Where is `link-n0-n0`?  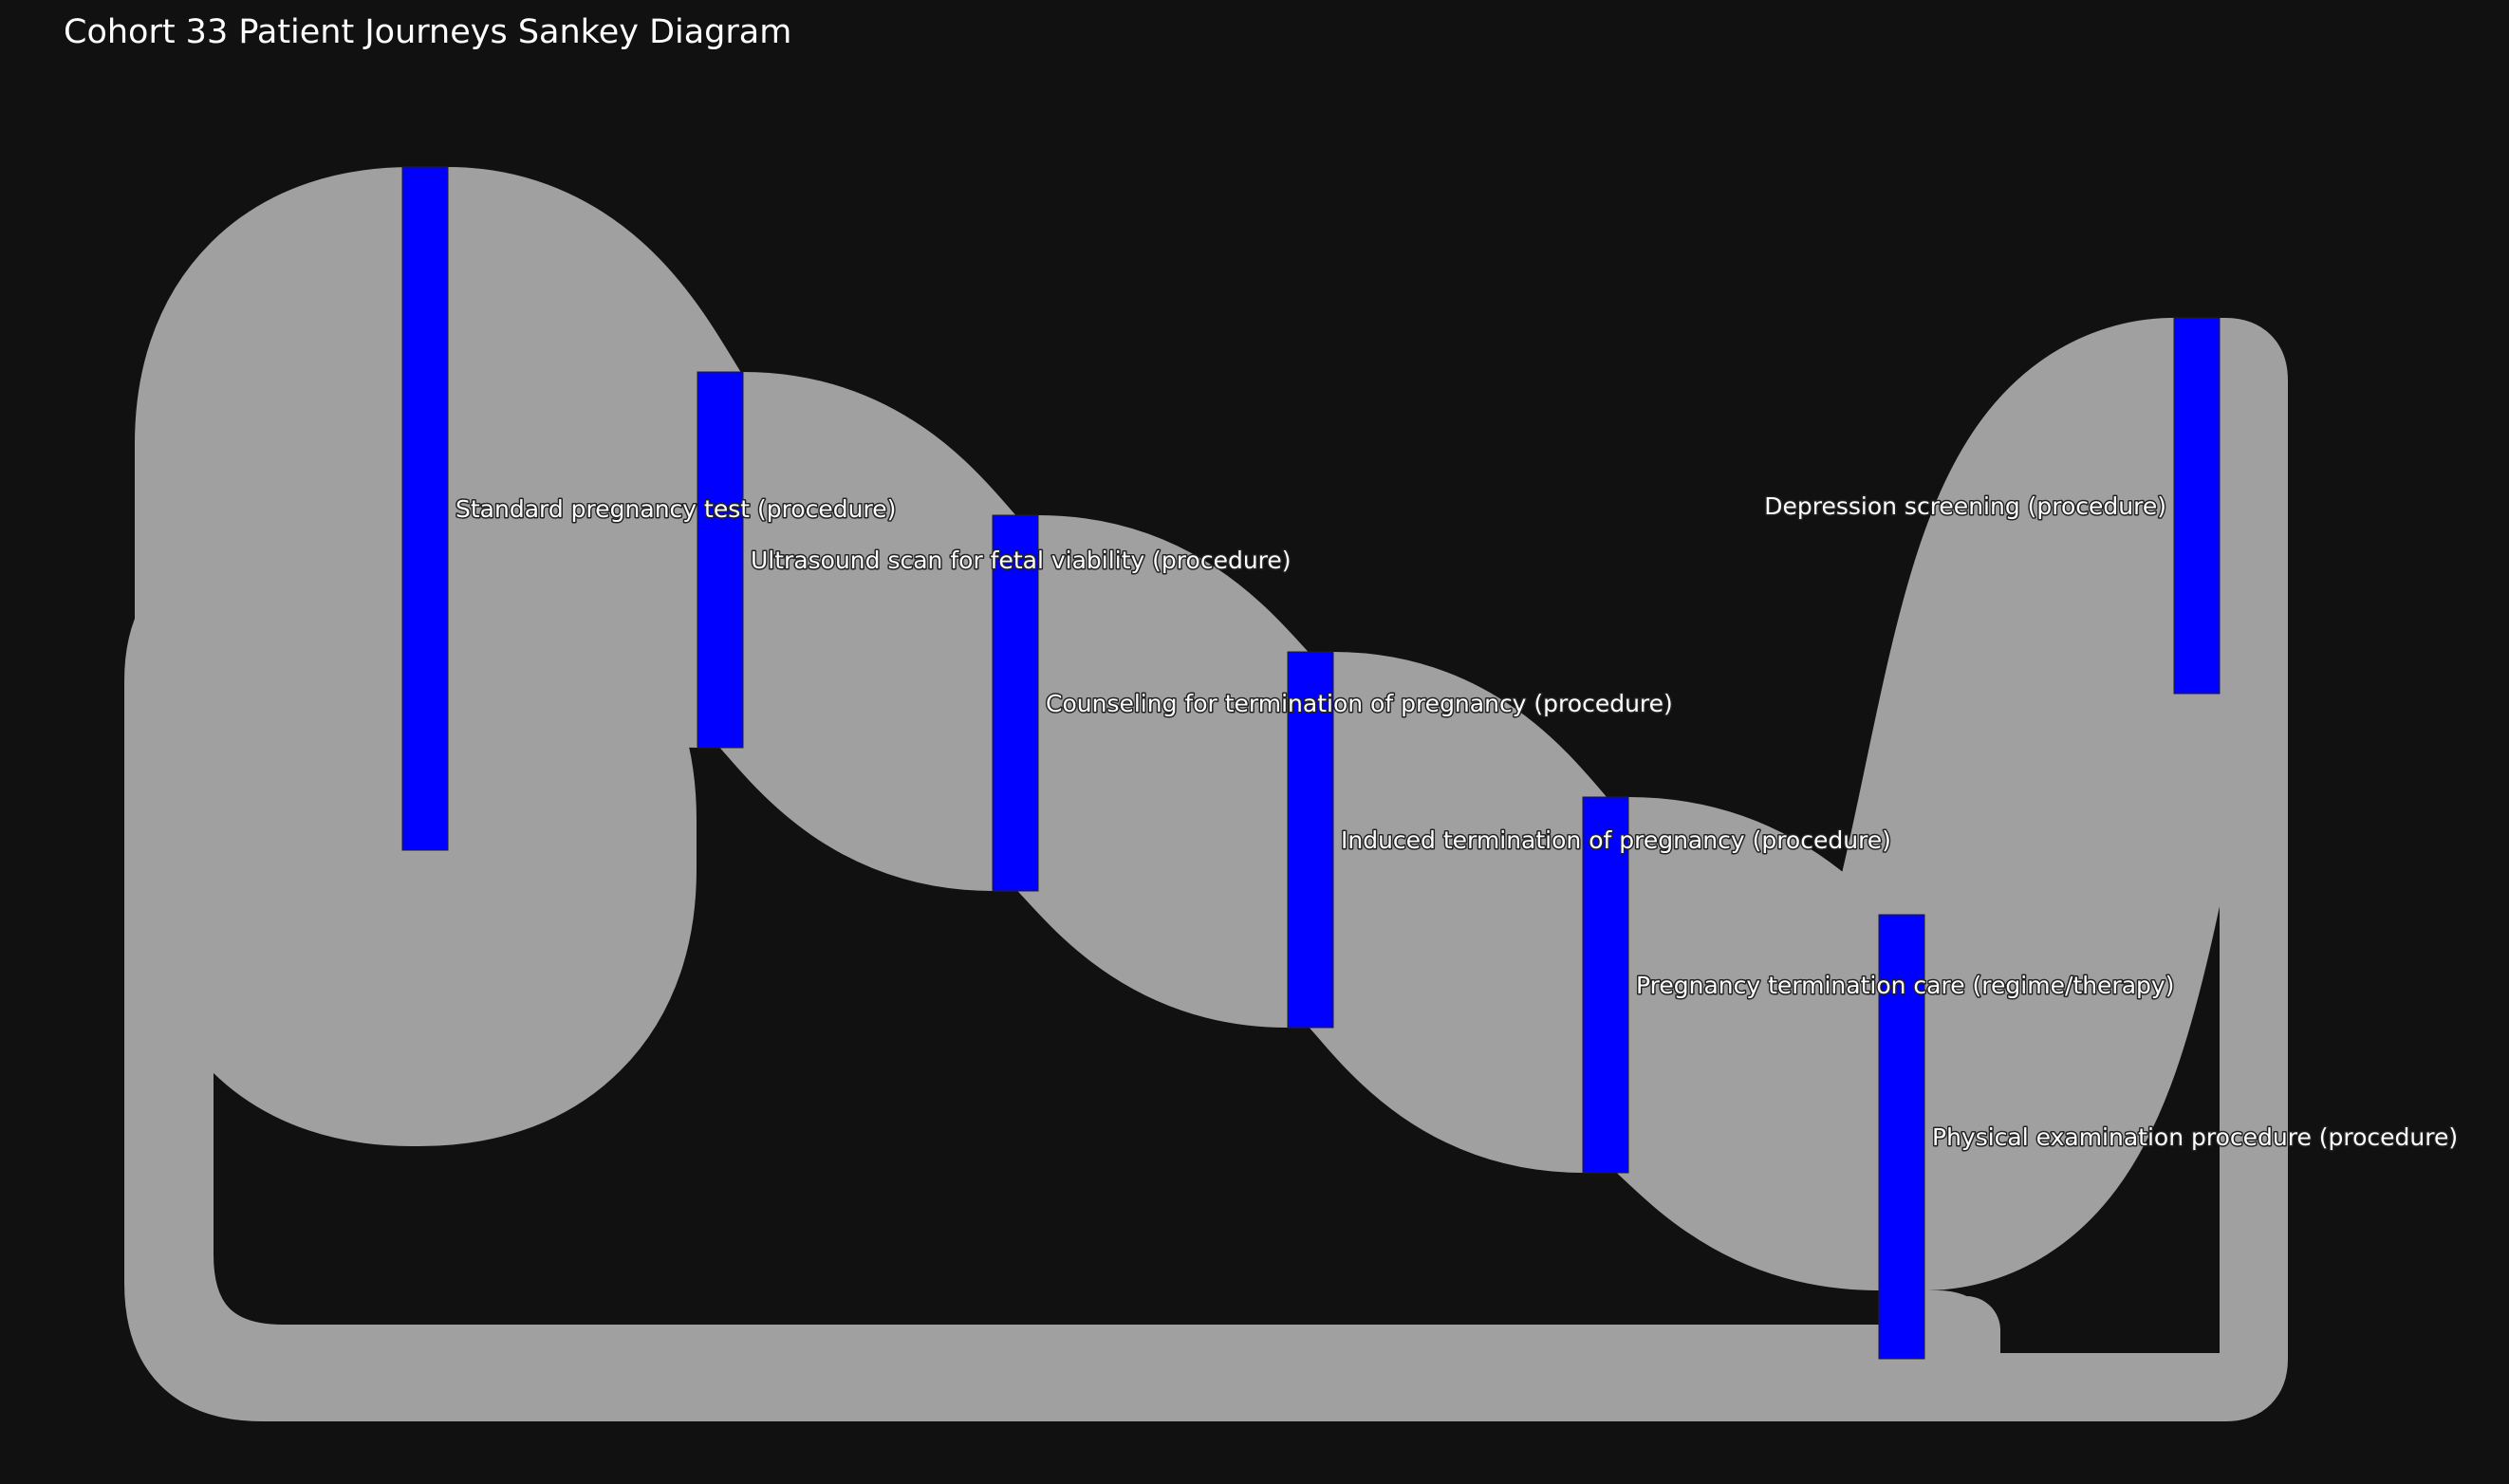
link-n0-n0 is located at coordinates (416, 656).